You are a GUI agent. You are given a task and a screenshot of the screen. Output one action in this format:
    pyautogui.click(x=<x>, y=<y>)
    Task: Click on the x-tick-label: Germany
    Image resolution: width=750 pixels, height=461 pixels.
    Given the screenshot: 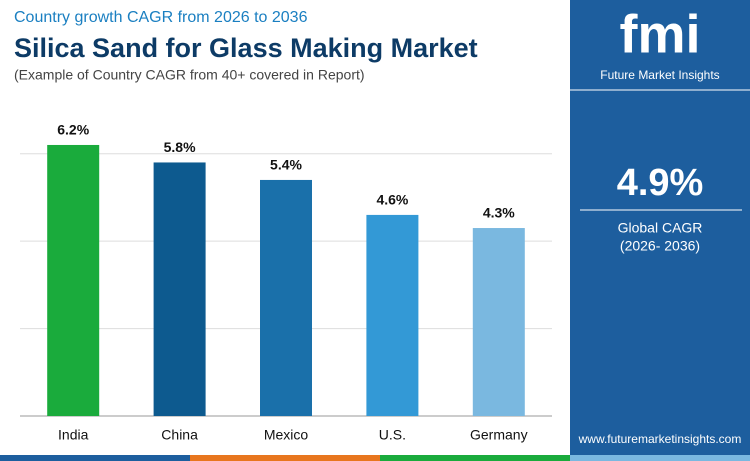 What is the action you would take?
    pyautogui.click(x=499, y=435)
    